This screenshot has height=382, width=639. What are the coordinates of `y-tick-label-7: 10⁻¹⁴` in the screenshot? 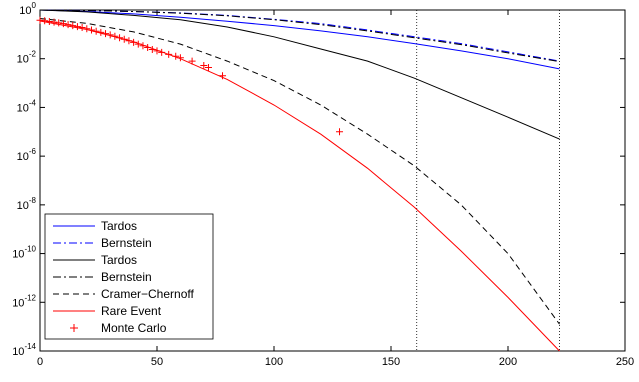 It's located at (24, 350).